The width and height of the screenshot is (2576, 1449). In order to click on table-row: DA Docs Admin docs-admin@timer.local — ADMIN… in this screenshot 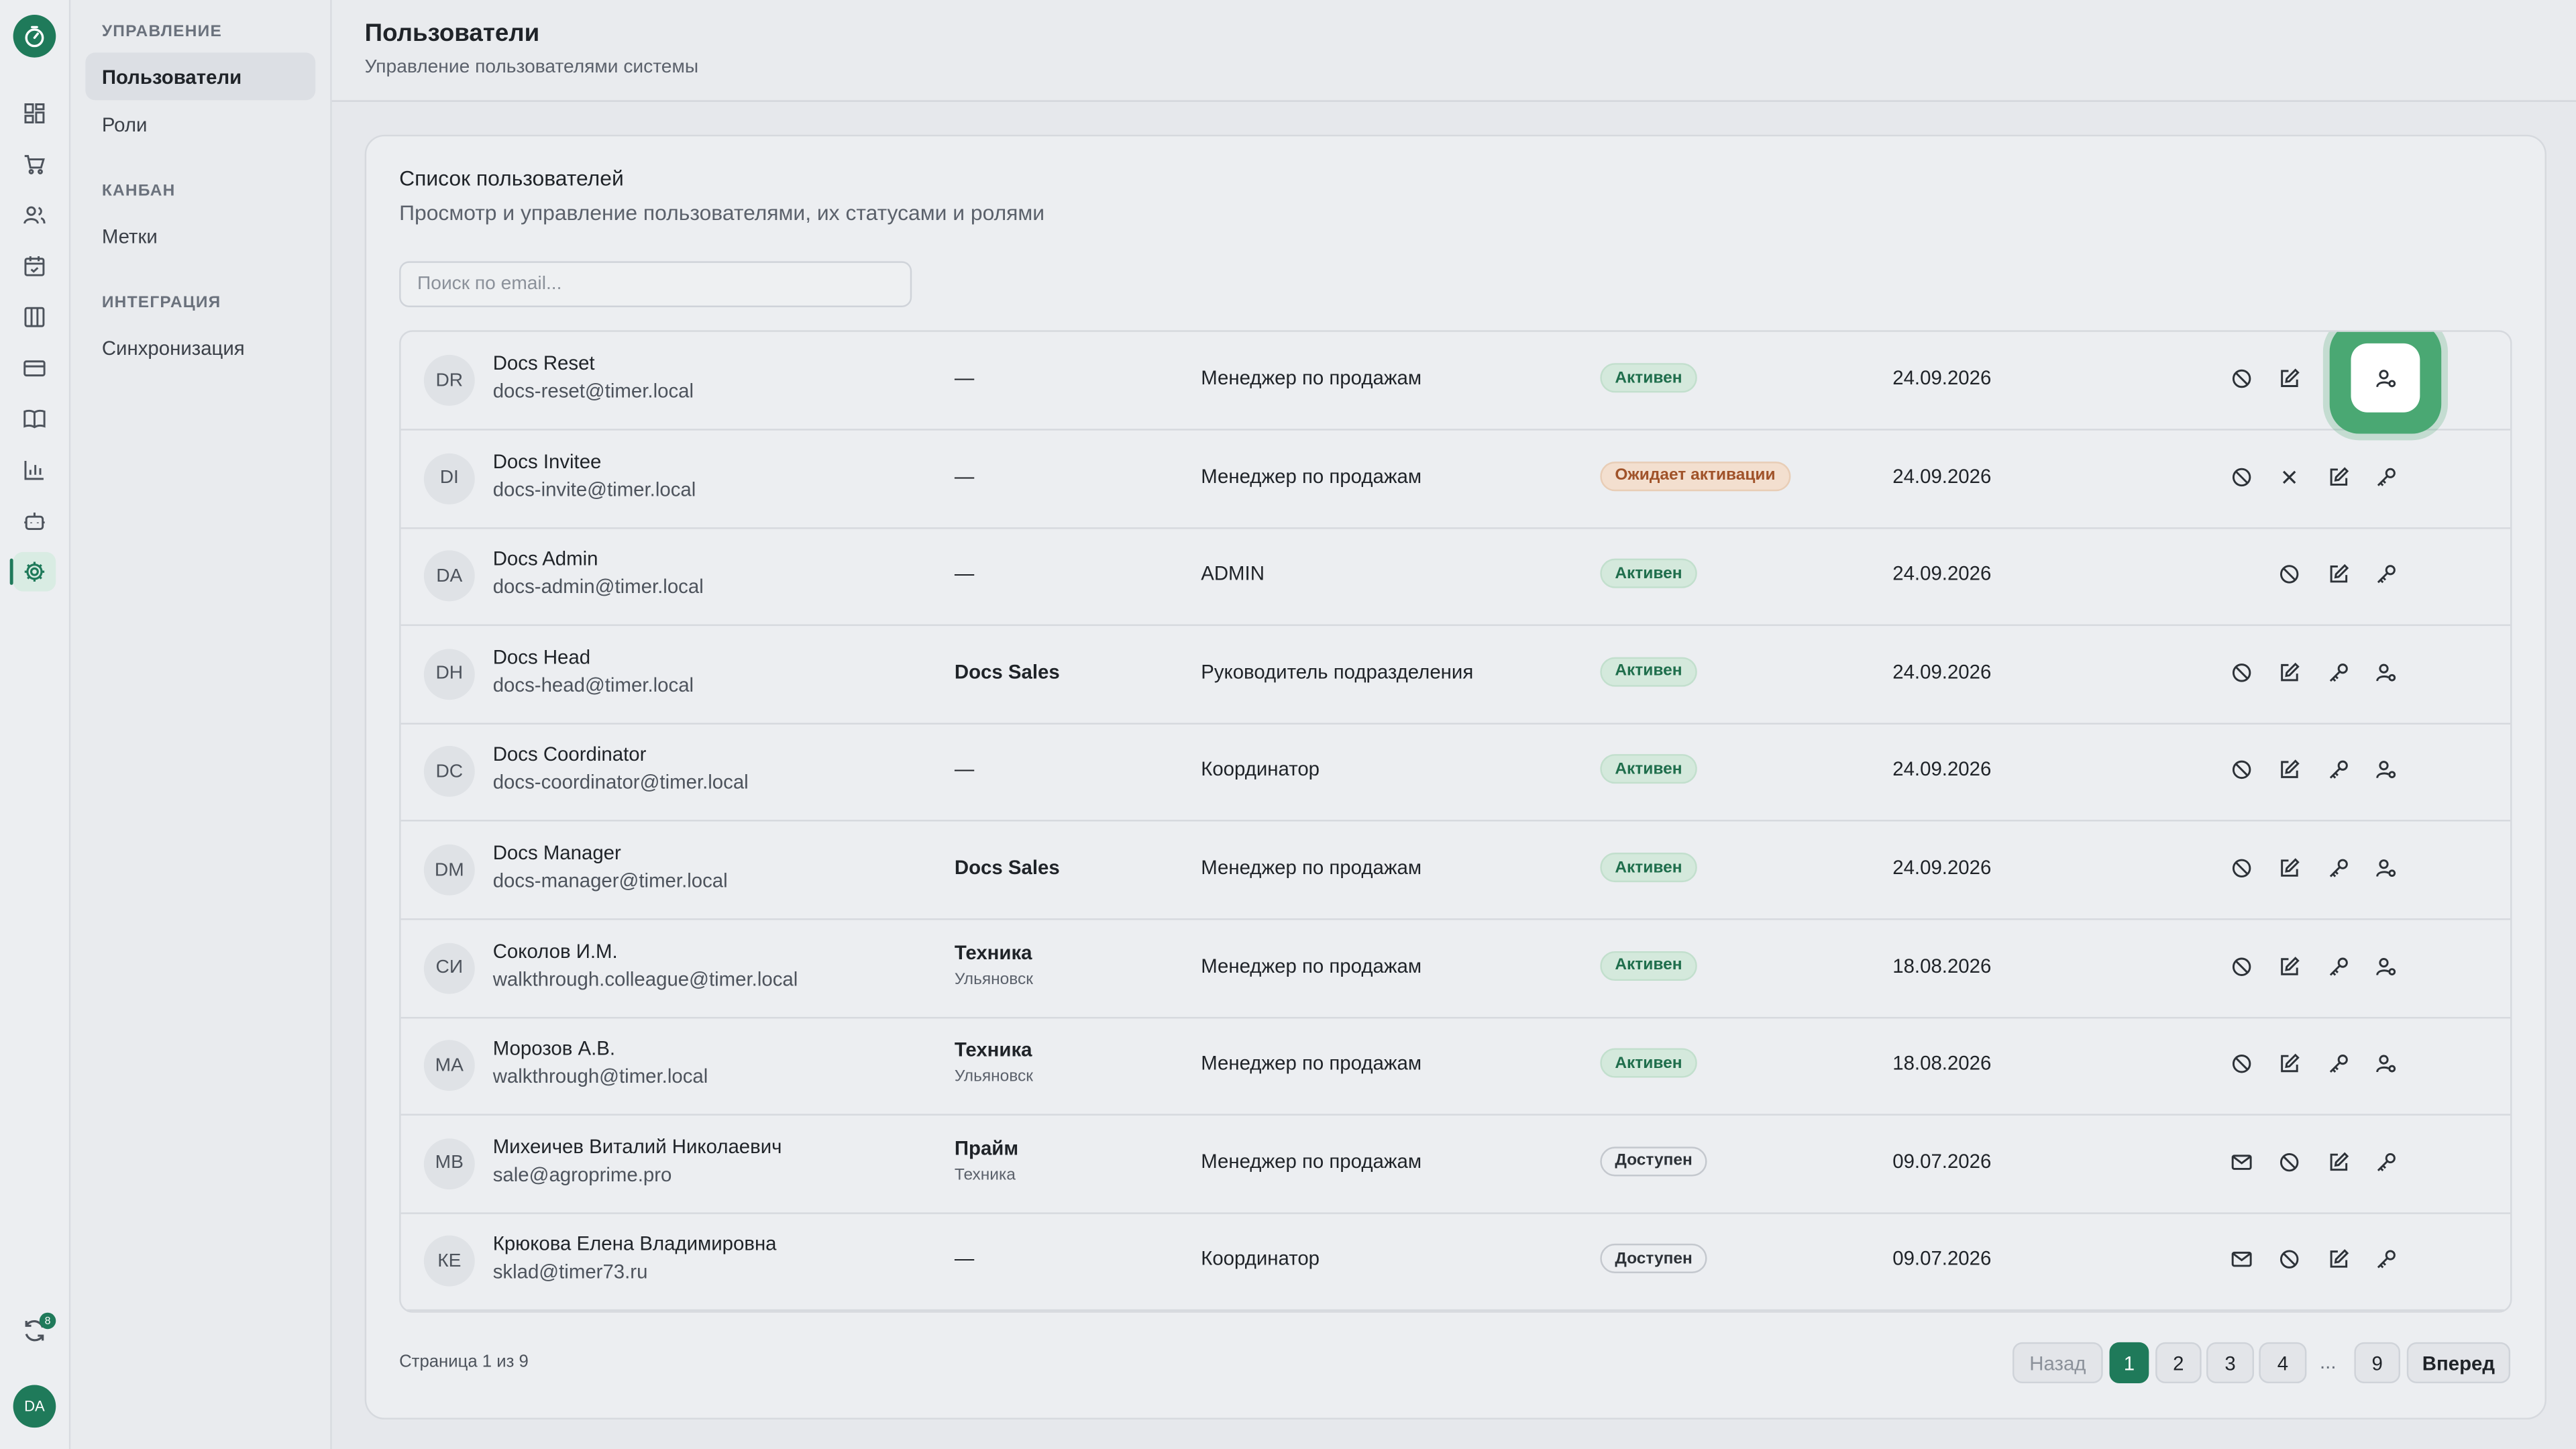, I will do `click(1455, 577)`.